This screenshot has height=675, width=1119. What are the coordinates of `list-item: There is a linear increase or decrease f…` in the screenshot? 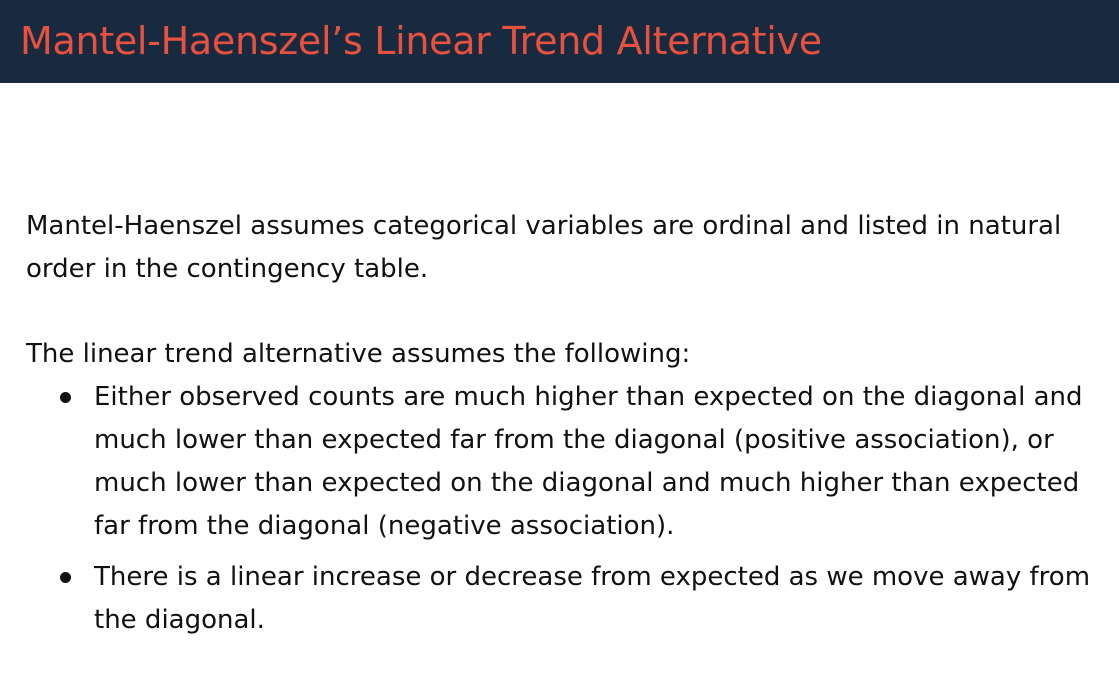 It's located at (566, 599).